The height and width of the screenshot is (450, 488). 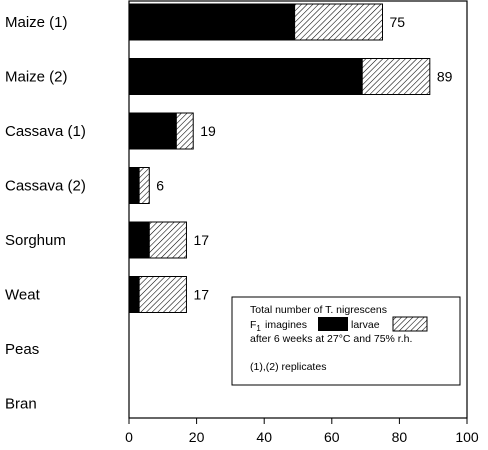 What do you see at coordinates (21, 404) in the screenshot?
I see `category-label-bran: Bran` at bounding box center [21, 404].